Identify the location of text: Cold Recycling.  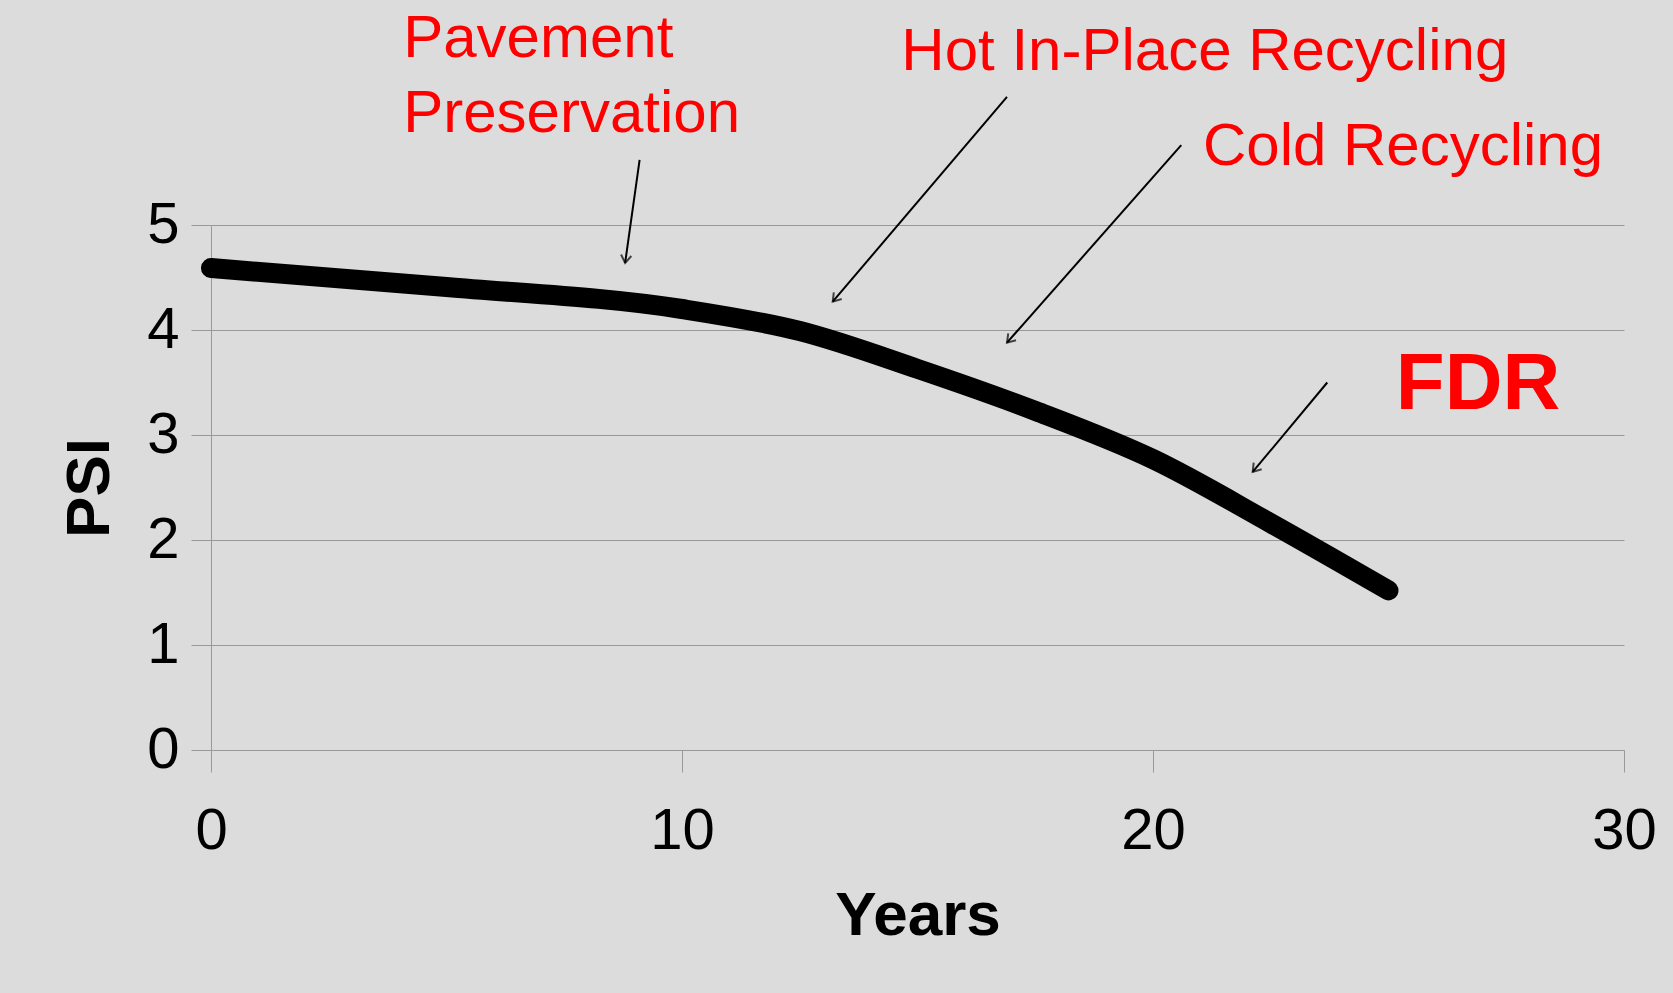
(1403, 145).